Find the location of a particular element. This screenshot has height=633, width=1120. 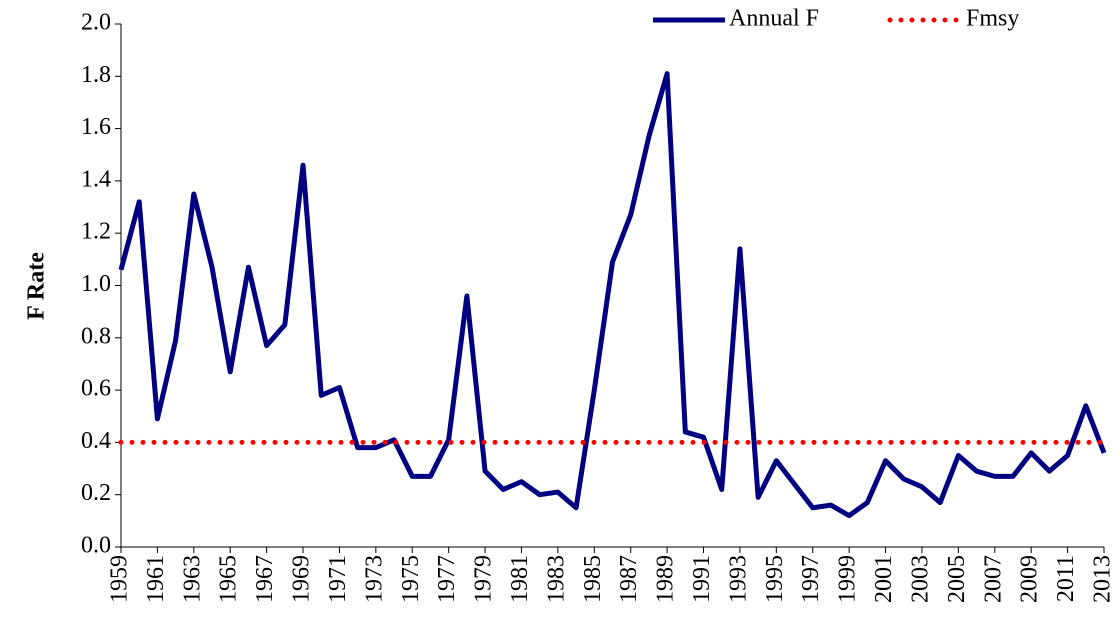

y-tick-label: 0.0 is located at coordinates (96, 546).